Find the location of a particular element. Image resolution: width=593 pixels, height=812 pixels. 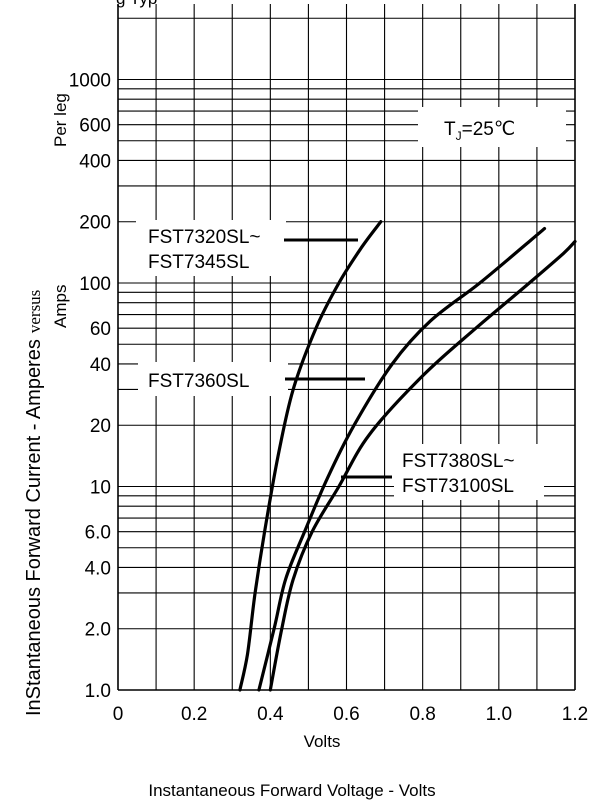

x-tick-label: 0.4 is located at coordinates (270, 714).